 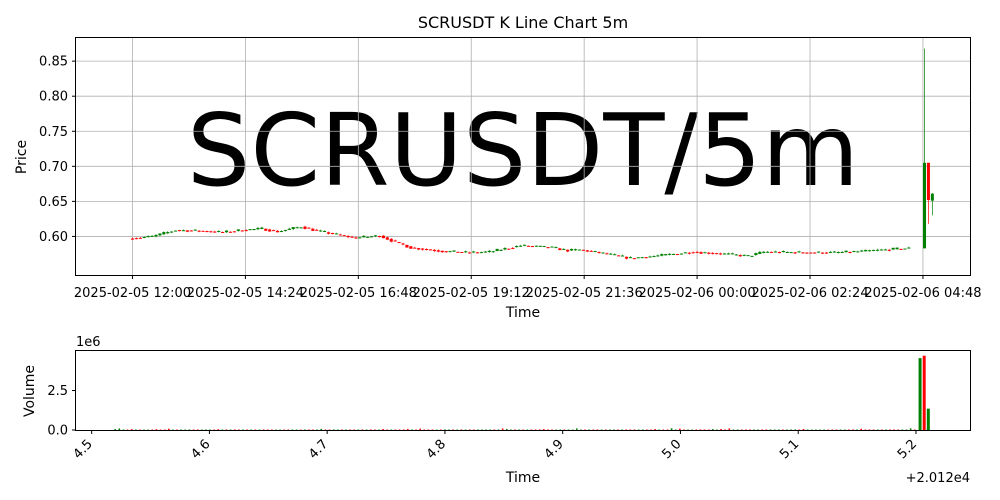 I want to click on price-y-label: Price, so click(x=22, y=157).